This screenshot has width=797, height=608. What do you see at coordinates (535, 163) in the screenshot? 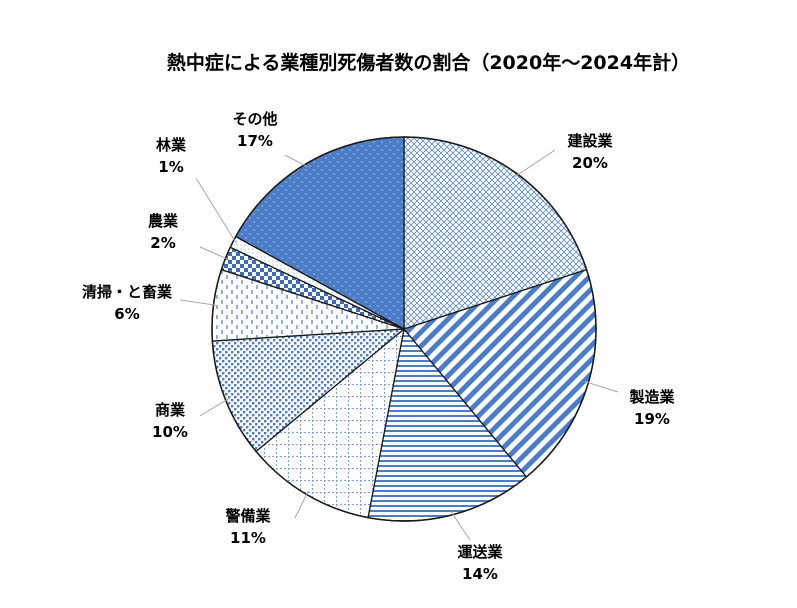
I see `leader-line-construction` at bounding box center [535, 163].